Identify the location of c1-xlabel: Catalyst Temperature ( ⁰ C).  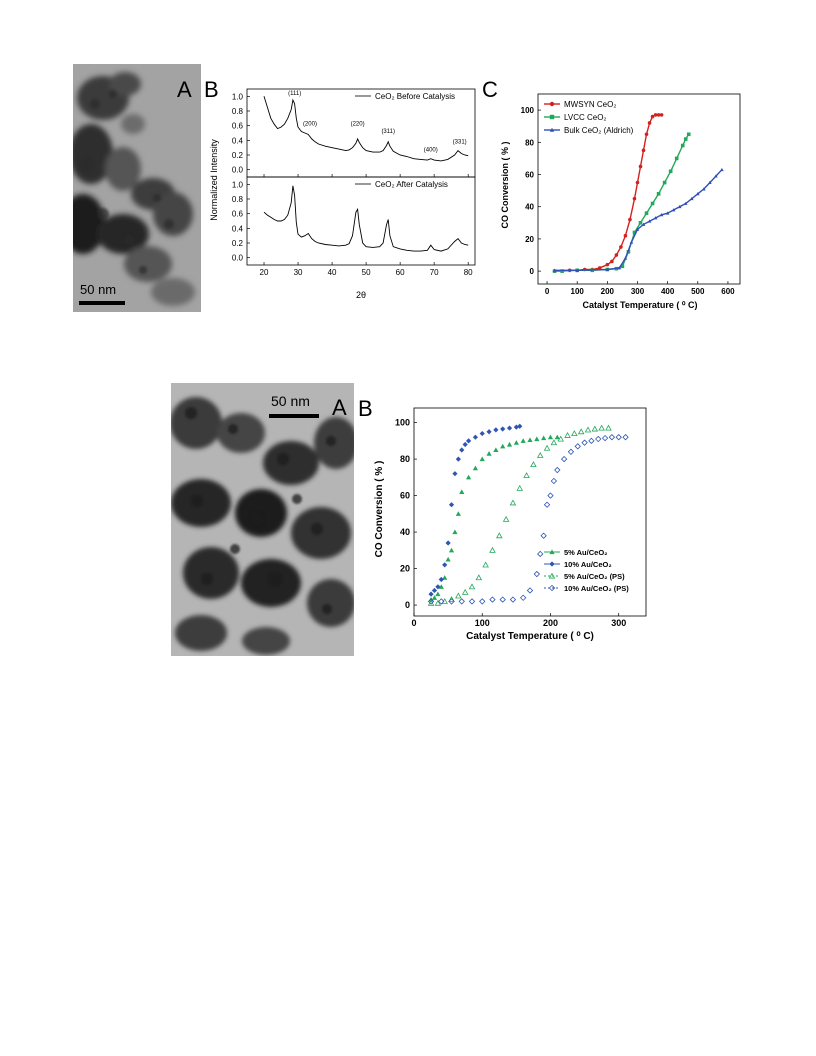
(640, 305).